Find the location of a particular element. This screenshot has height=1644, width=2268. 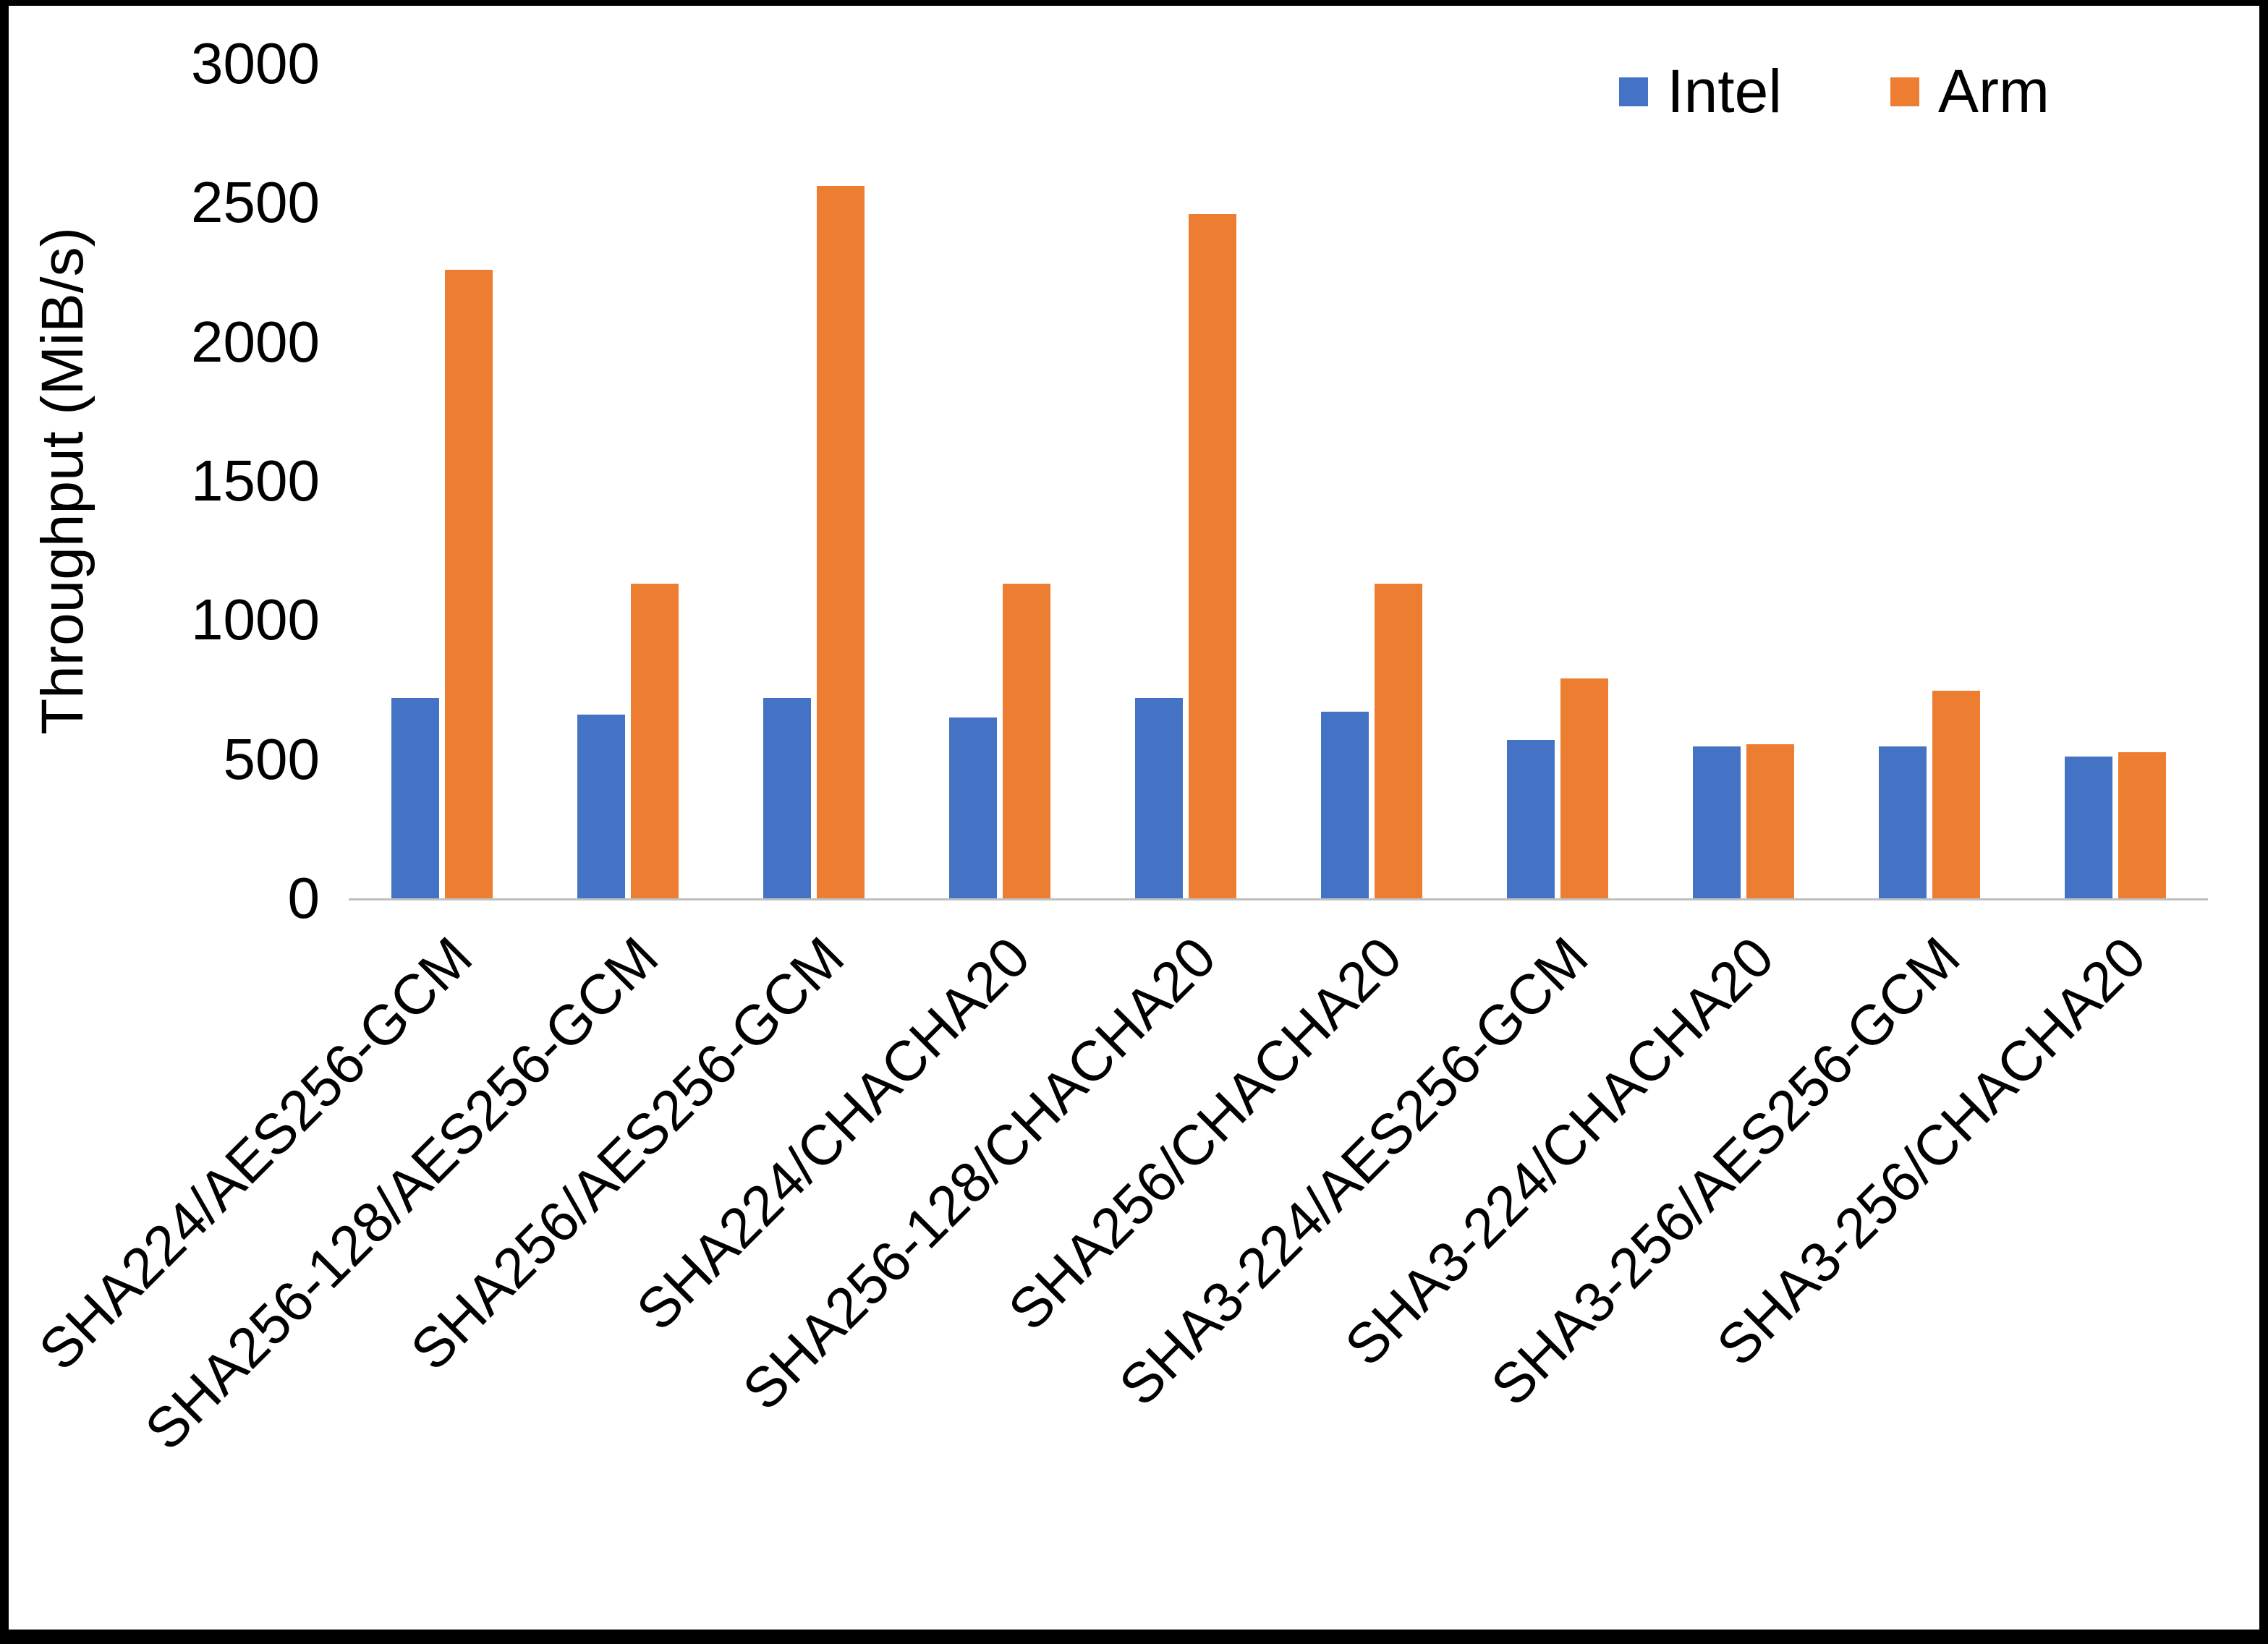

y-tick-label: 500 is located at coordinates (271, 758).